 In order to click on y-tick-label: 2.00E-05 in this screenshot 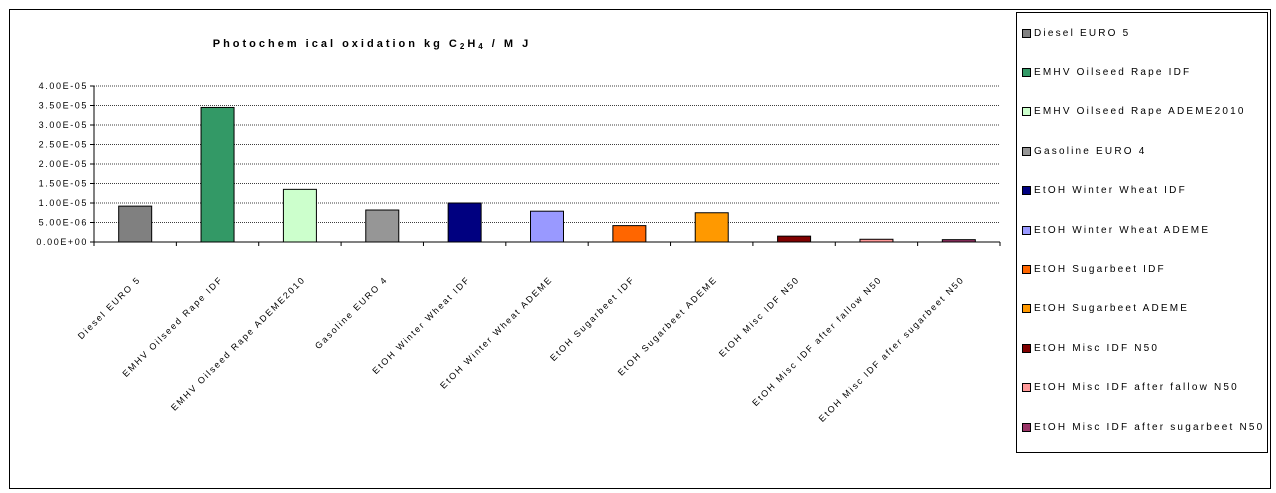, I will do `click(63, 164)`.